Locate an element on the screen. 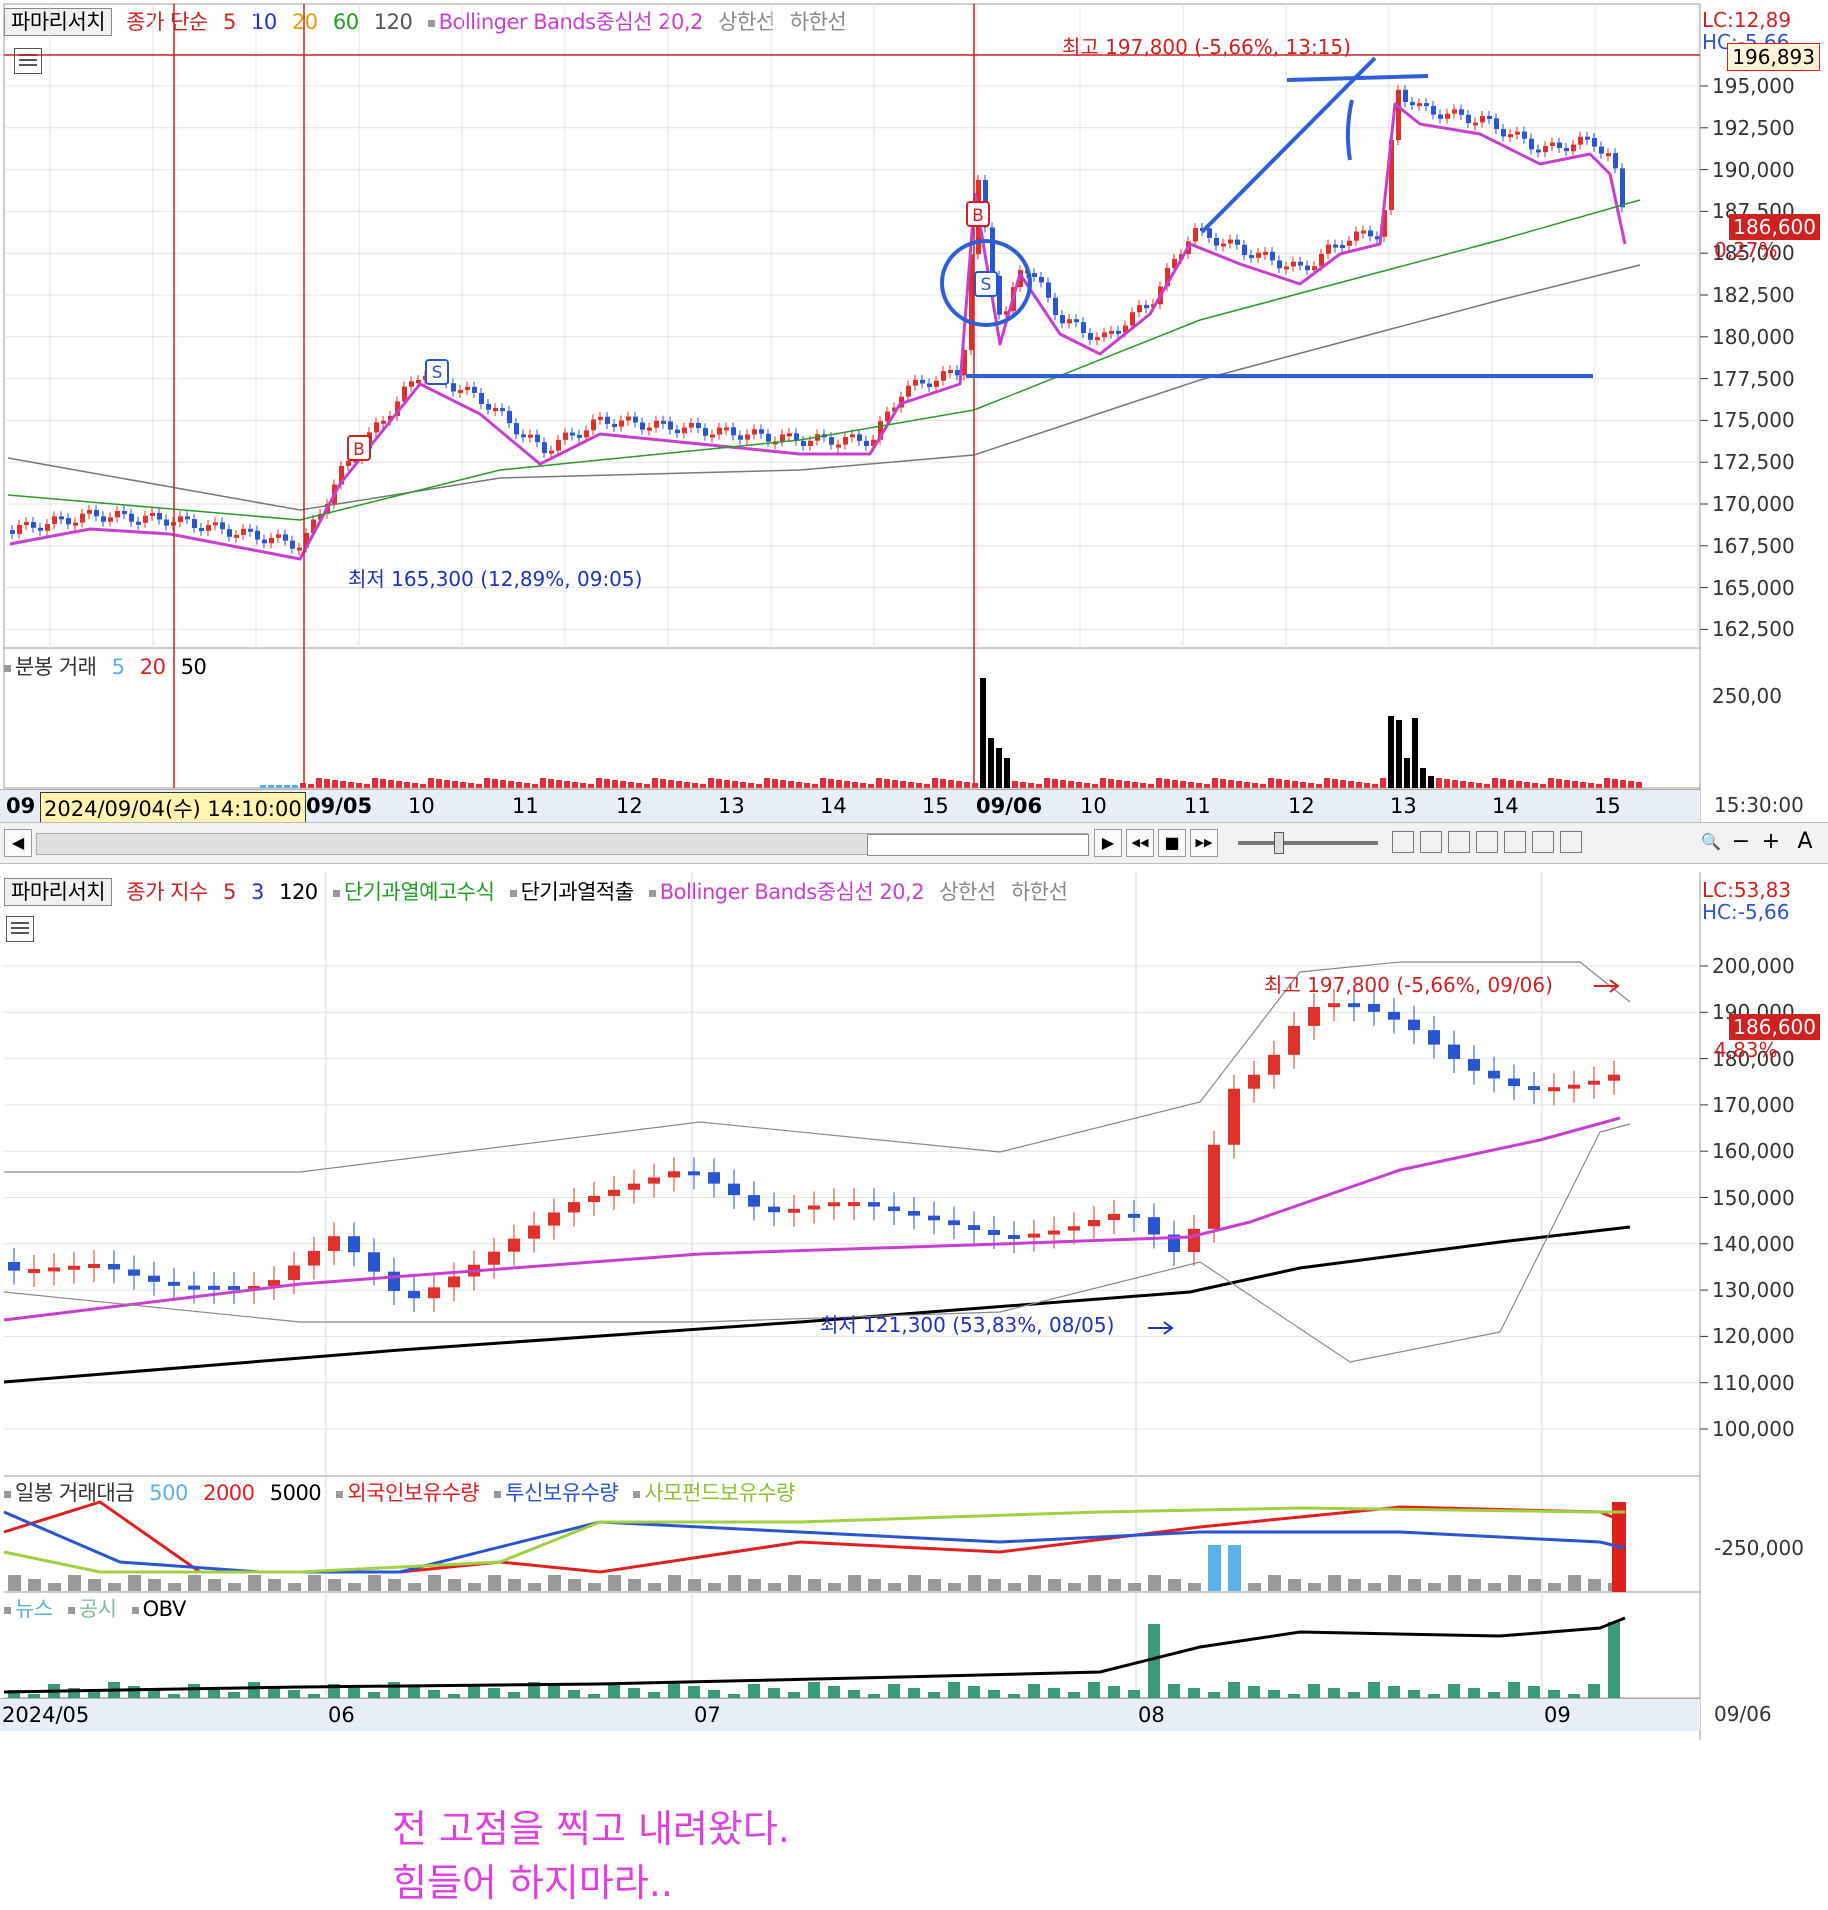 This screenshot has height=1910, width=1828. zoom-in-button: + is located at coordinates (1771, 841).